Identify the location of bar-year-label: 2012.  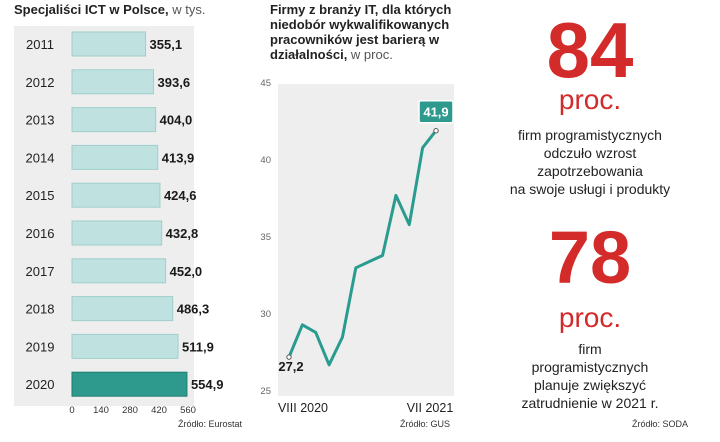
(40, 82).